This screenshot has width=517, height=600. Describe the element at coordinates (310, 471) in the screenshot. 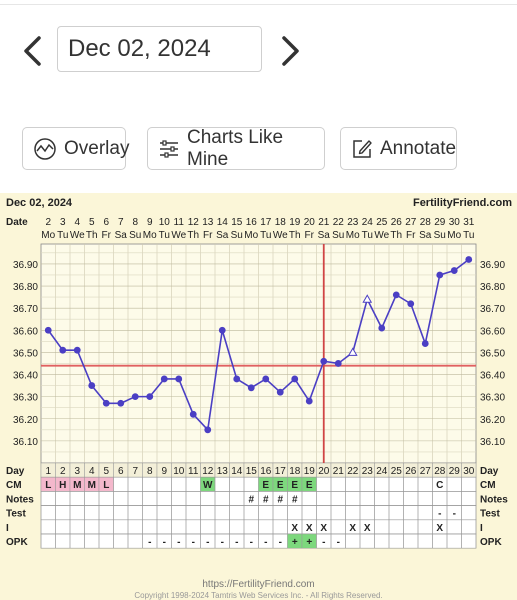

I see `row-cell-text: 19` at that location.